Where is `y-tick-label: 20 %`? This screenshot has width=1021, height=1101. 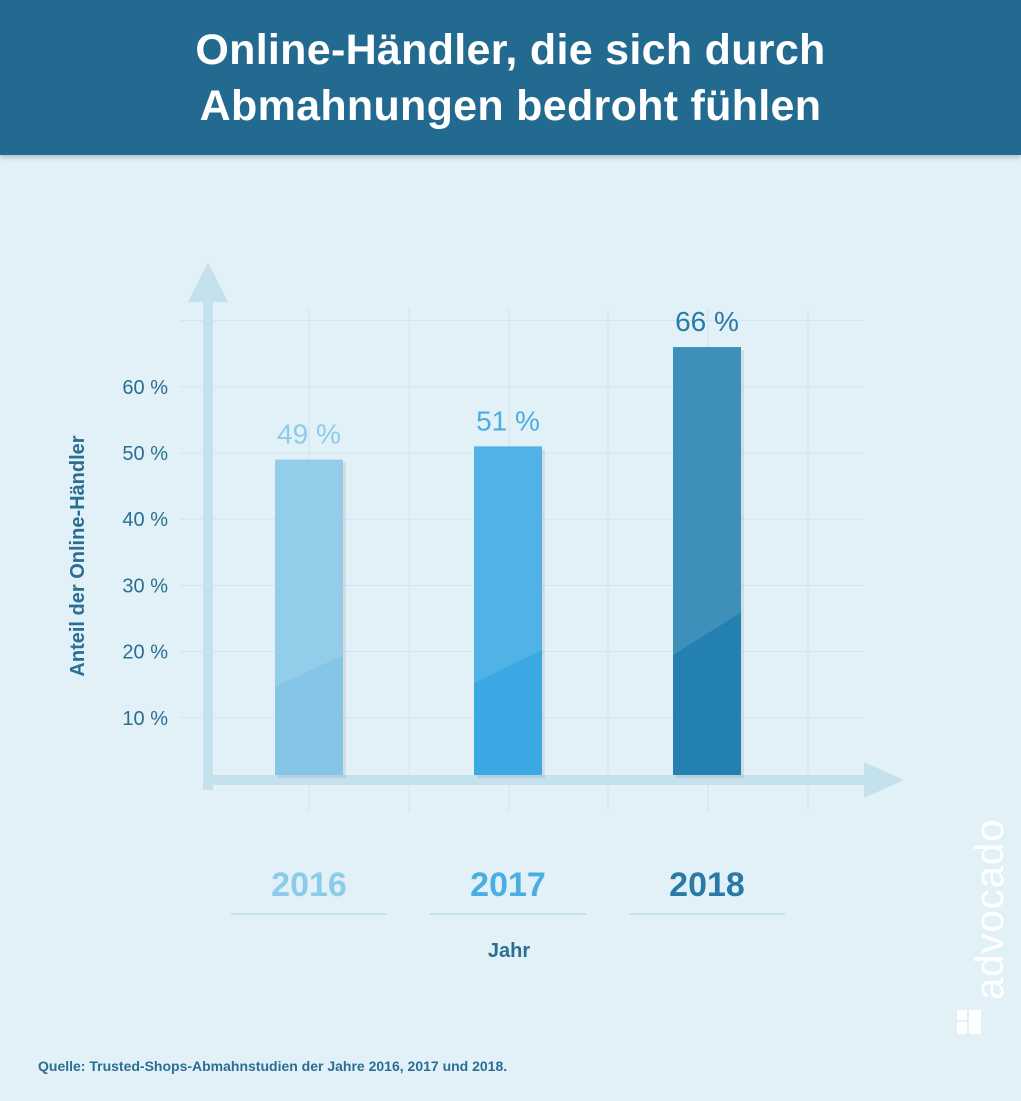 y-tick-label: 20 % is located at coordinates (145, 653).